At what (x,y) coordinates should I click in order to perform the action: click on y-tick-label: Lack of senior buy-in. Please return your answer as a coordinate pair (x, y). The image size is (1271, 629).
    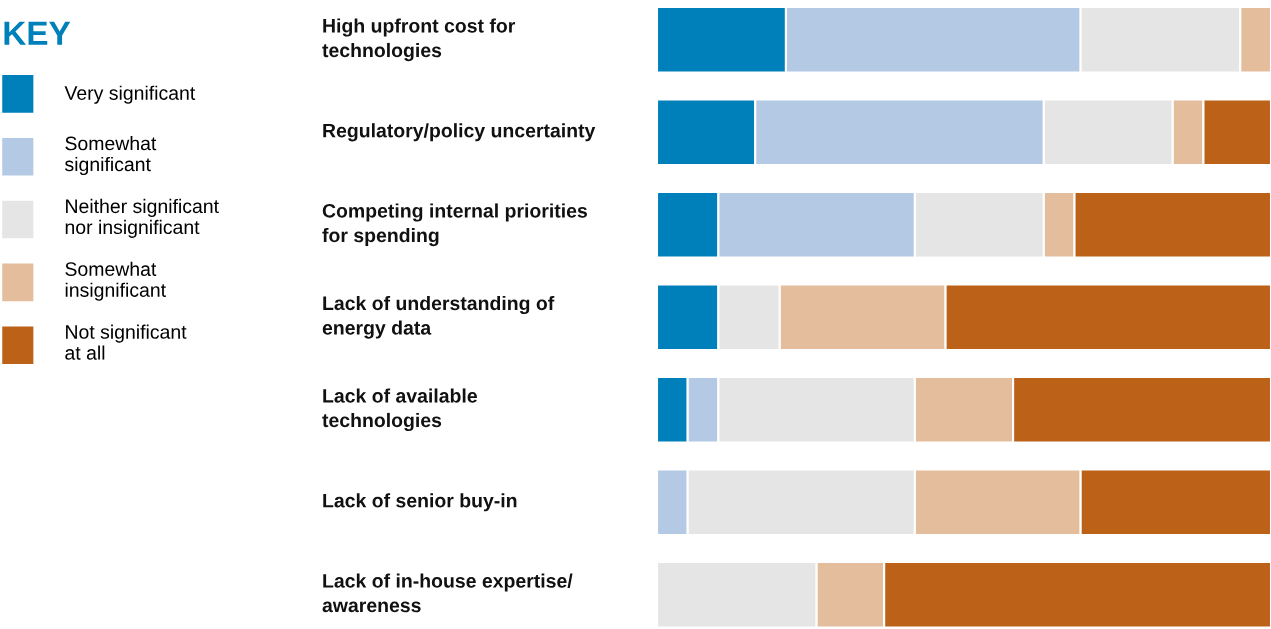
    Looking at the image, I should click on (420, 502).